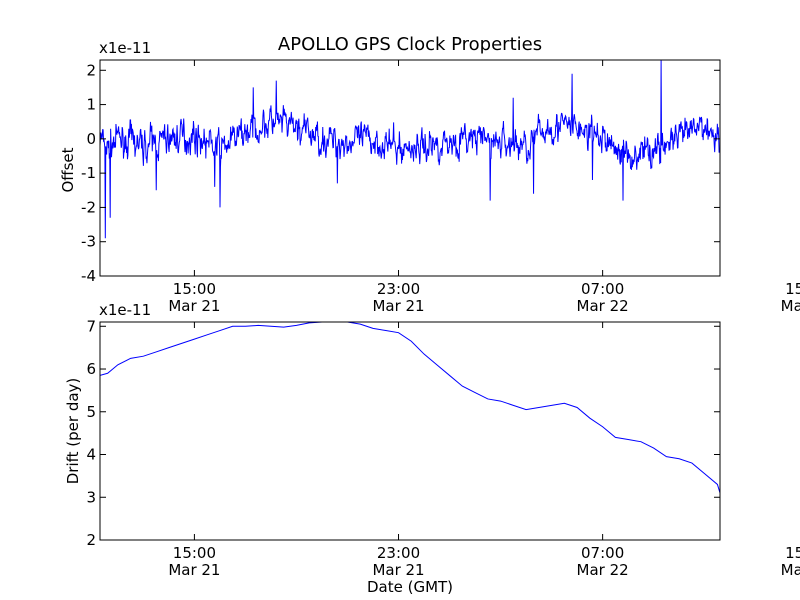 This screenshot has width=800, height=600. Describe the element at coordinates (790, 570) in the screenshot. I see `drift-xtick-date-3: Mar 22` at that location.